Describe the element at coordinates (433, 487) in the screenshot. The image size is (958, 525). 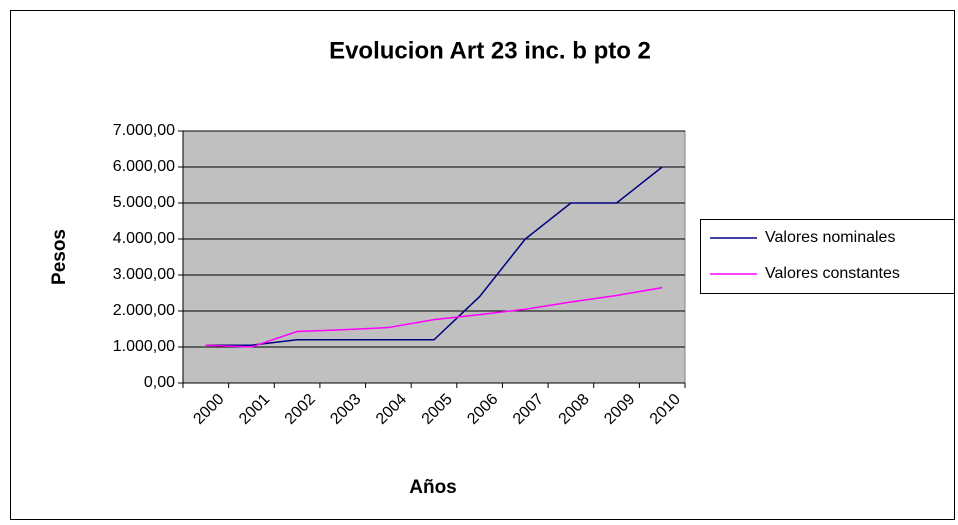
I see `x-axis-title: Años` at that location.